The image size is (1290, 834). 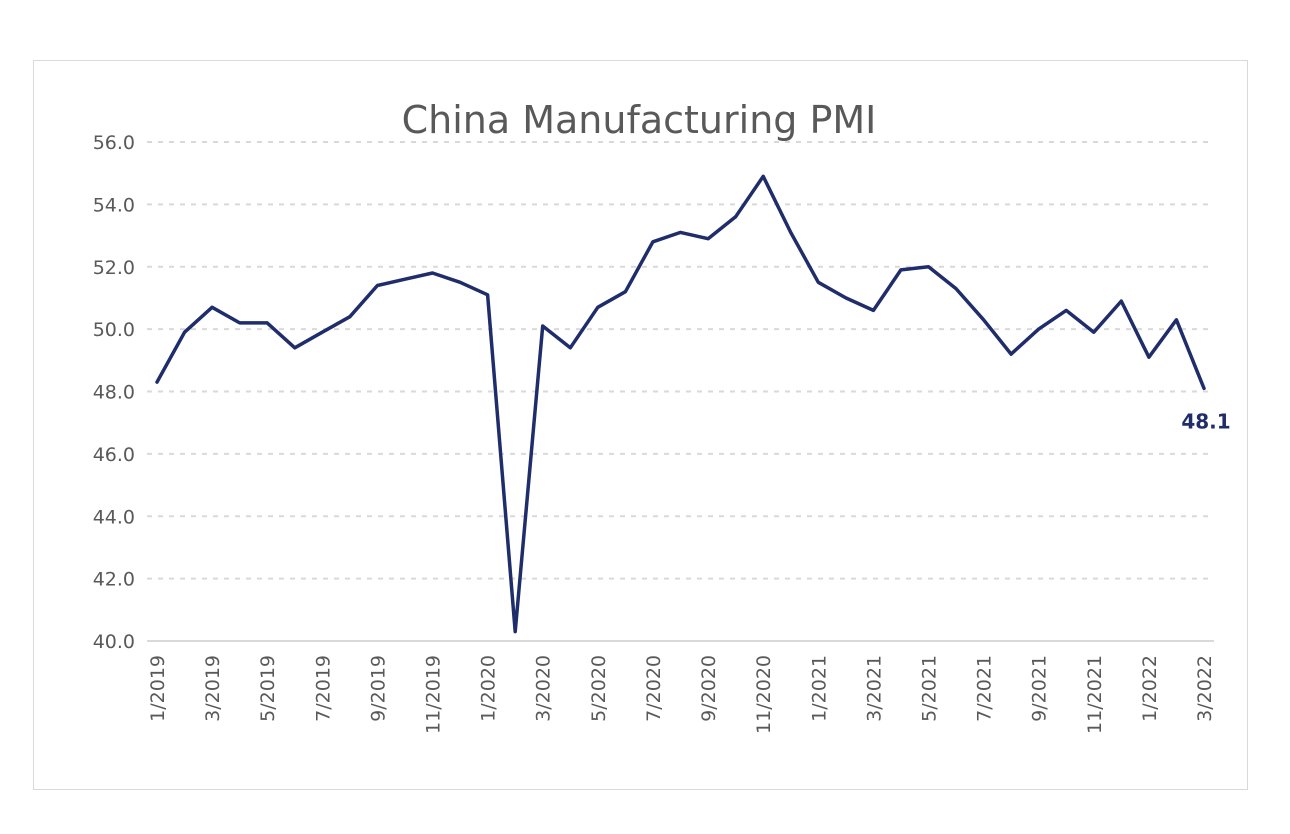 What do you see at coordinates (985, 688) in the screenshot?
I see `x-tick-label: 7/2021` at bounding box center [985, 688].